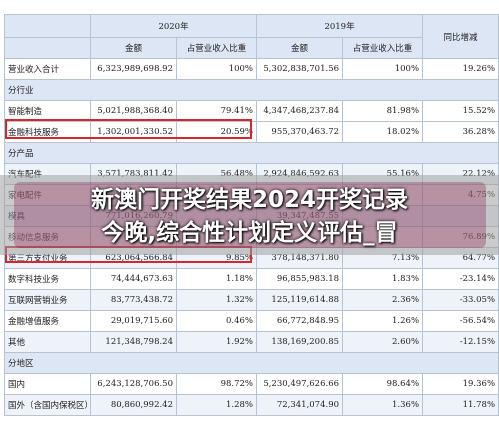 This screenshot has width=499, height=431. Describe the element at coordinates (460, 132) in the screenshot. I see `yoy-change: 36.28%` at that location.